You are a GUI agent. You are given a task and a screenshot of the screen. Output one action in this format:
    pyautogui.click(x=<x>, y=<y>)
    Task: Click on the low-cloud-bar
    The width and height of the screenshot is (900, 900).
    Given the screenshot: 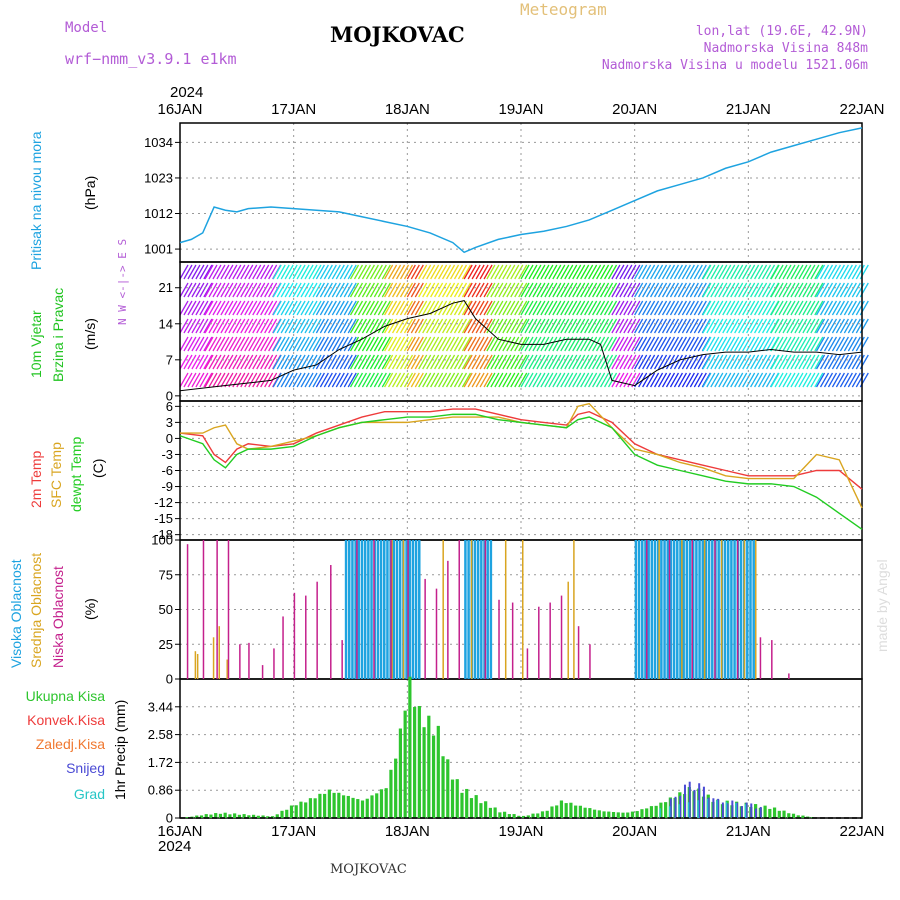 What is the action you would take?
    pyautogui.click(x=331, y=622)
    